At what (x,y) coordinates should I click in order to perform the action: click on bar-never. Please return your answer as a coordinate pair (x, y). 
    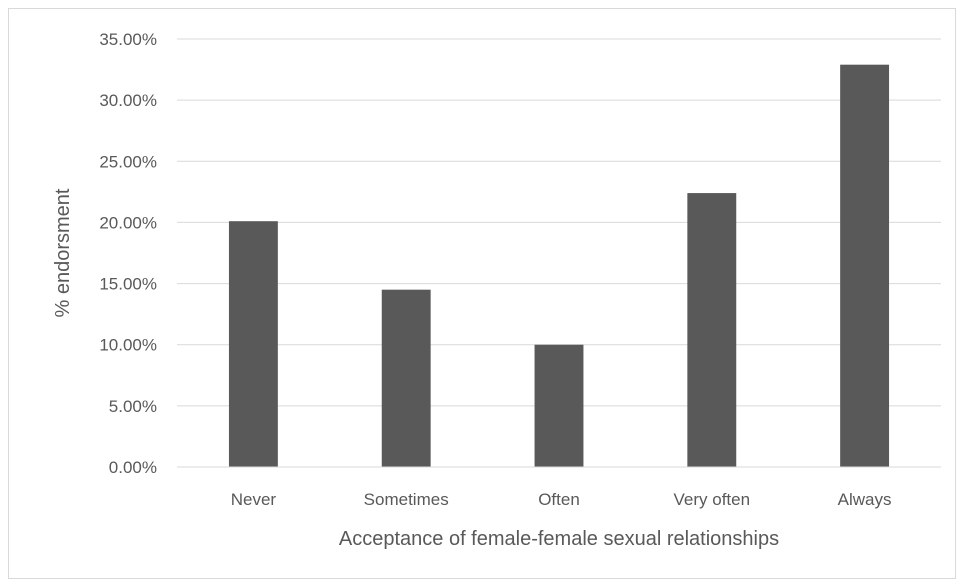
    Looking at the image, I should click on (253, 344).